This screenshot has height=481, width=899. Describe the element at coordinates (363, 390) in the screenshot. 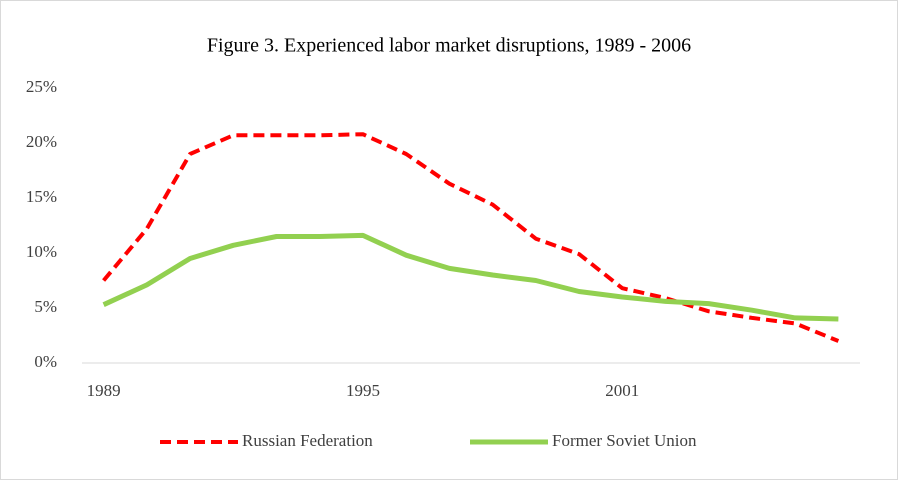

I see `x-tick-label: 1995` at that location.